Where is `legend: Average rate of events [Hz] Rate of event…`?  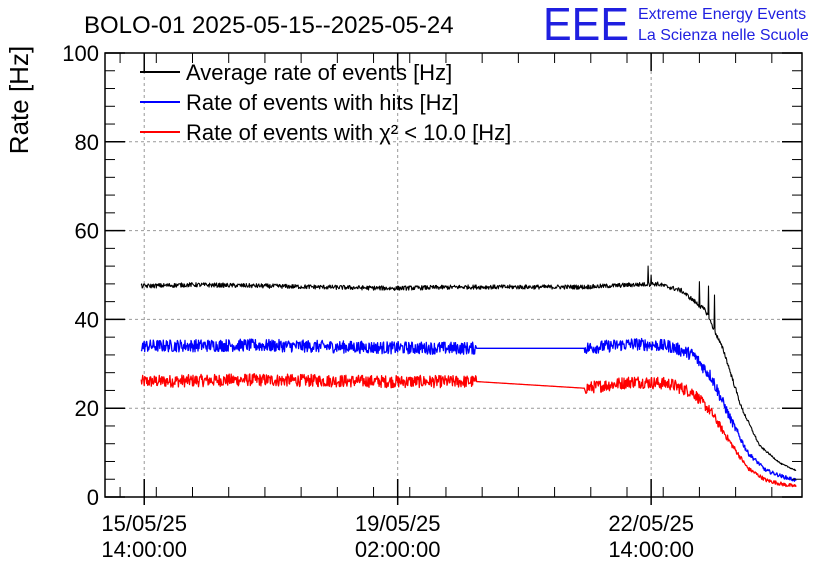 legend: Average rate of events [Hz] Rate of event… is located at coordinates (325, 102).